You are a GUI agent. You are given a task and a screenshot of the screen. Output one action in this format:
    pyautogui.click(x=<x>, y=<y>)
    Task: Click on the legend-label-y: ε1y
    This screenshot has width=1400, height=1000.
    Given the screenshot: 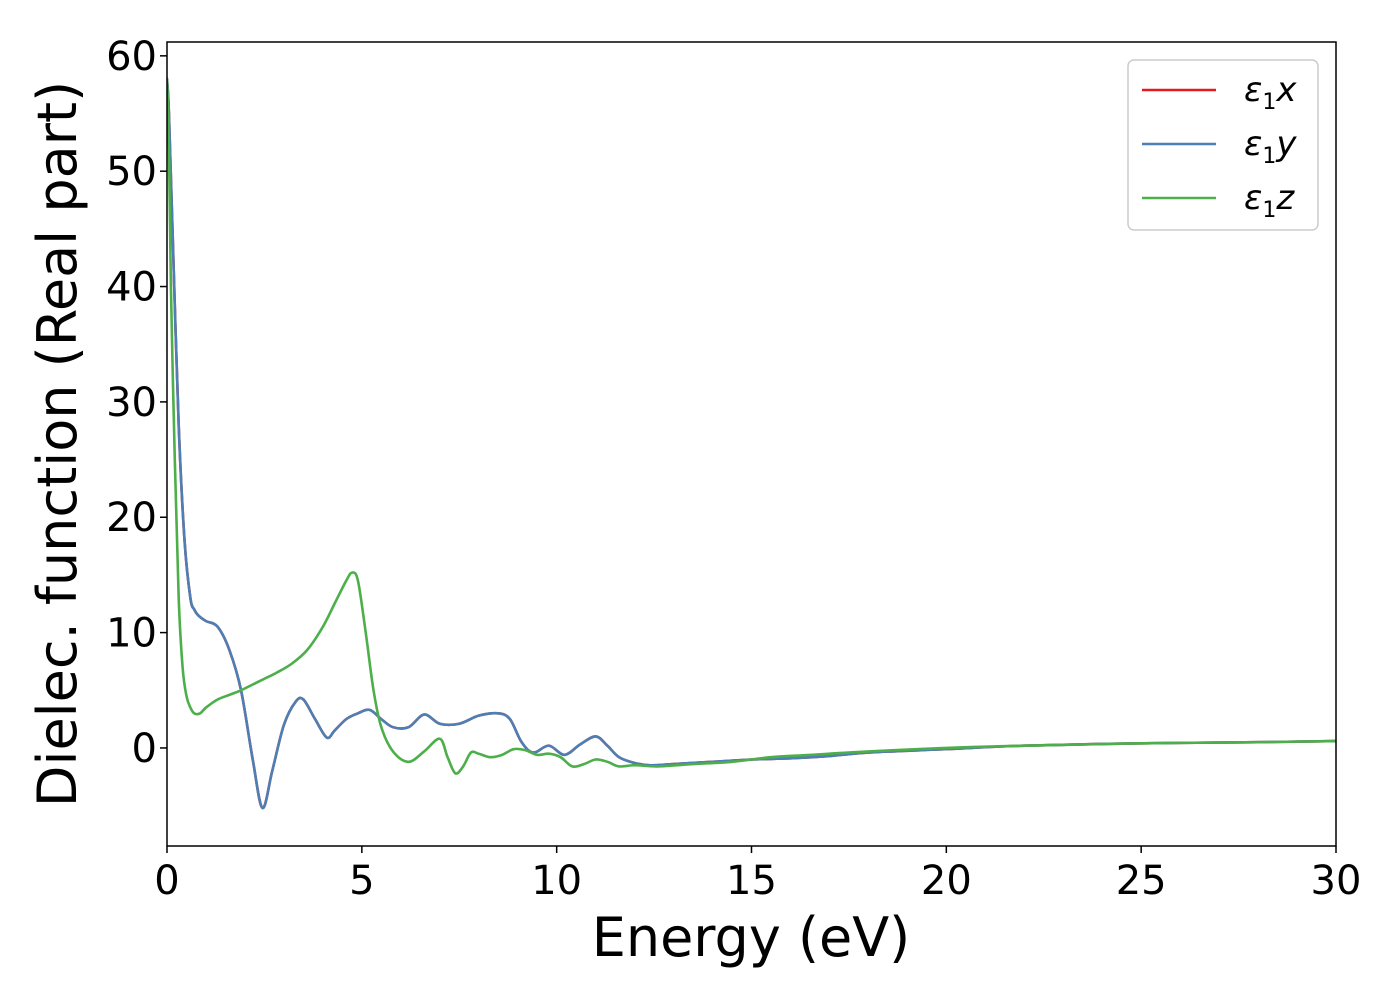 What is the action you would take?
    pyautogui.click(x=1270, y=146)
    